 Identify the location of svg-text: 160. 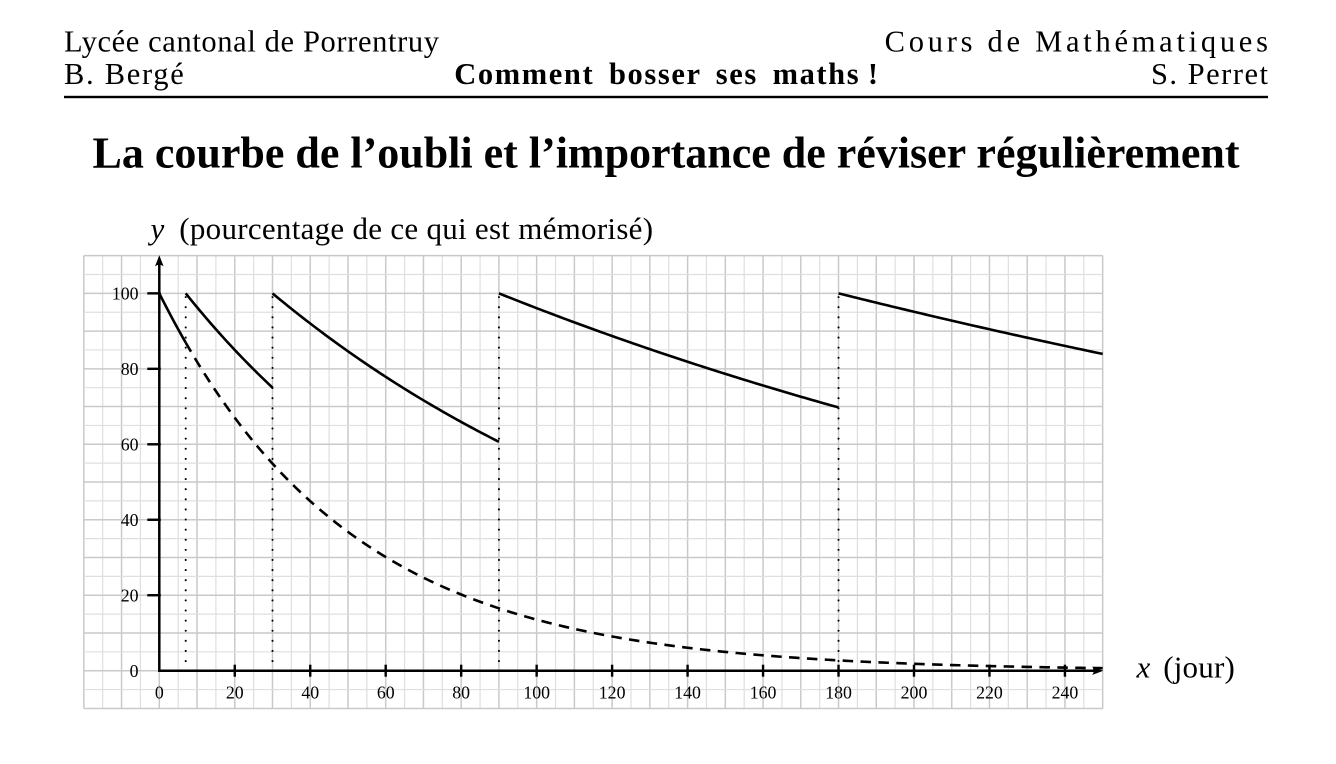
(763, 693).